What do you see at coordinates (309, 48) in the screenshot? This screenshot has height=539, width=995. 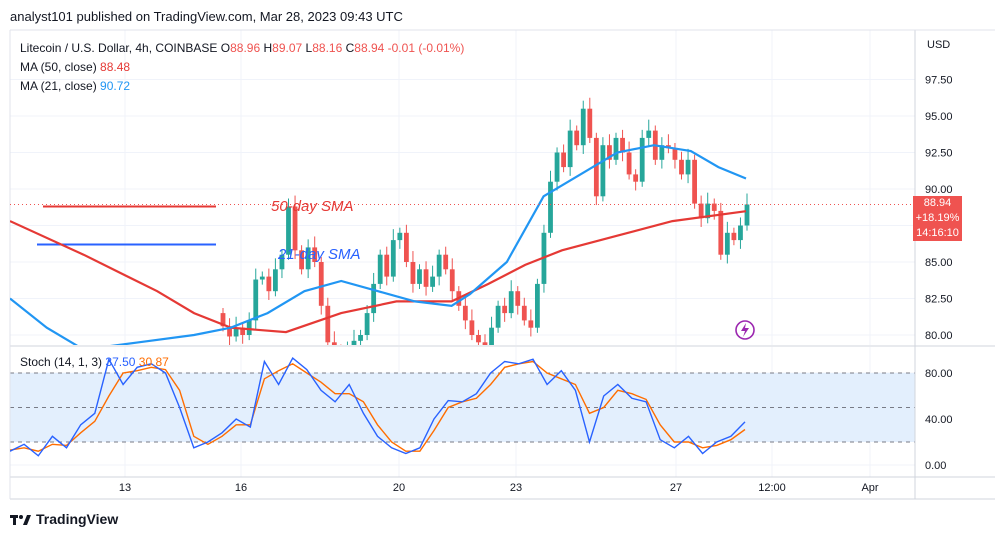 I see `low-label: L` at bounding box center [309, 48].